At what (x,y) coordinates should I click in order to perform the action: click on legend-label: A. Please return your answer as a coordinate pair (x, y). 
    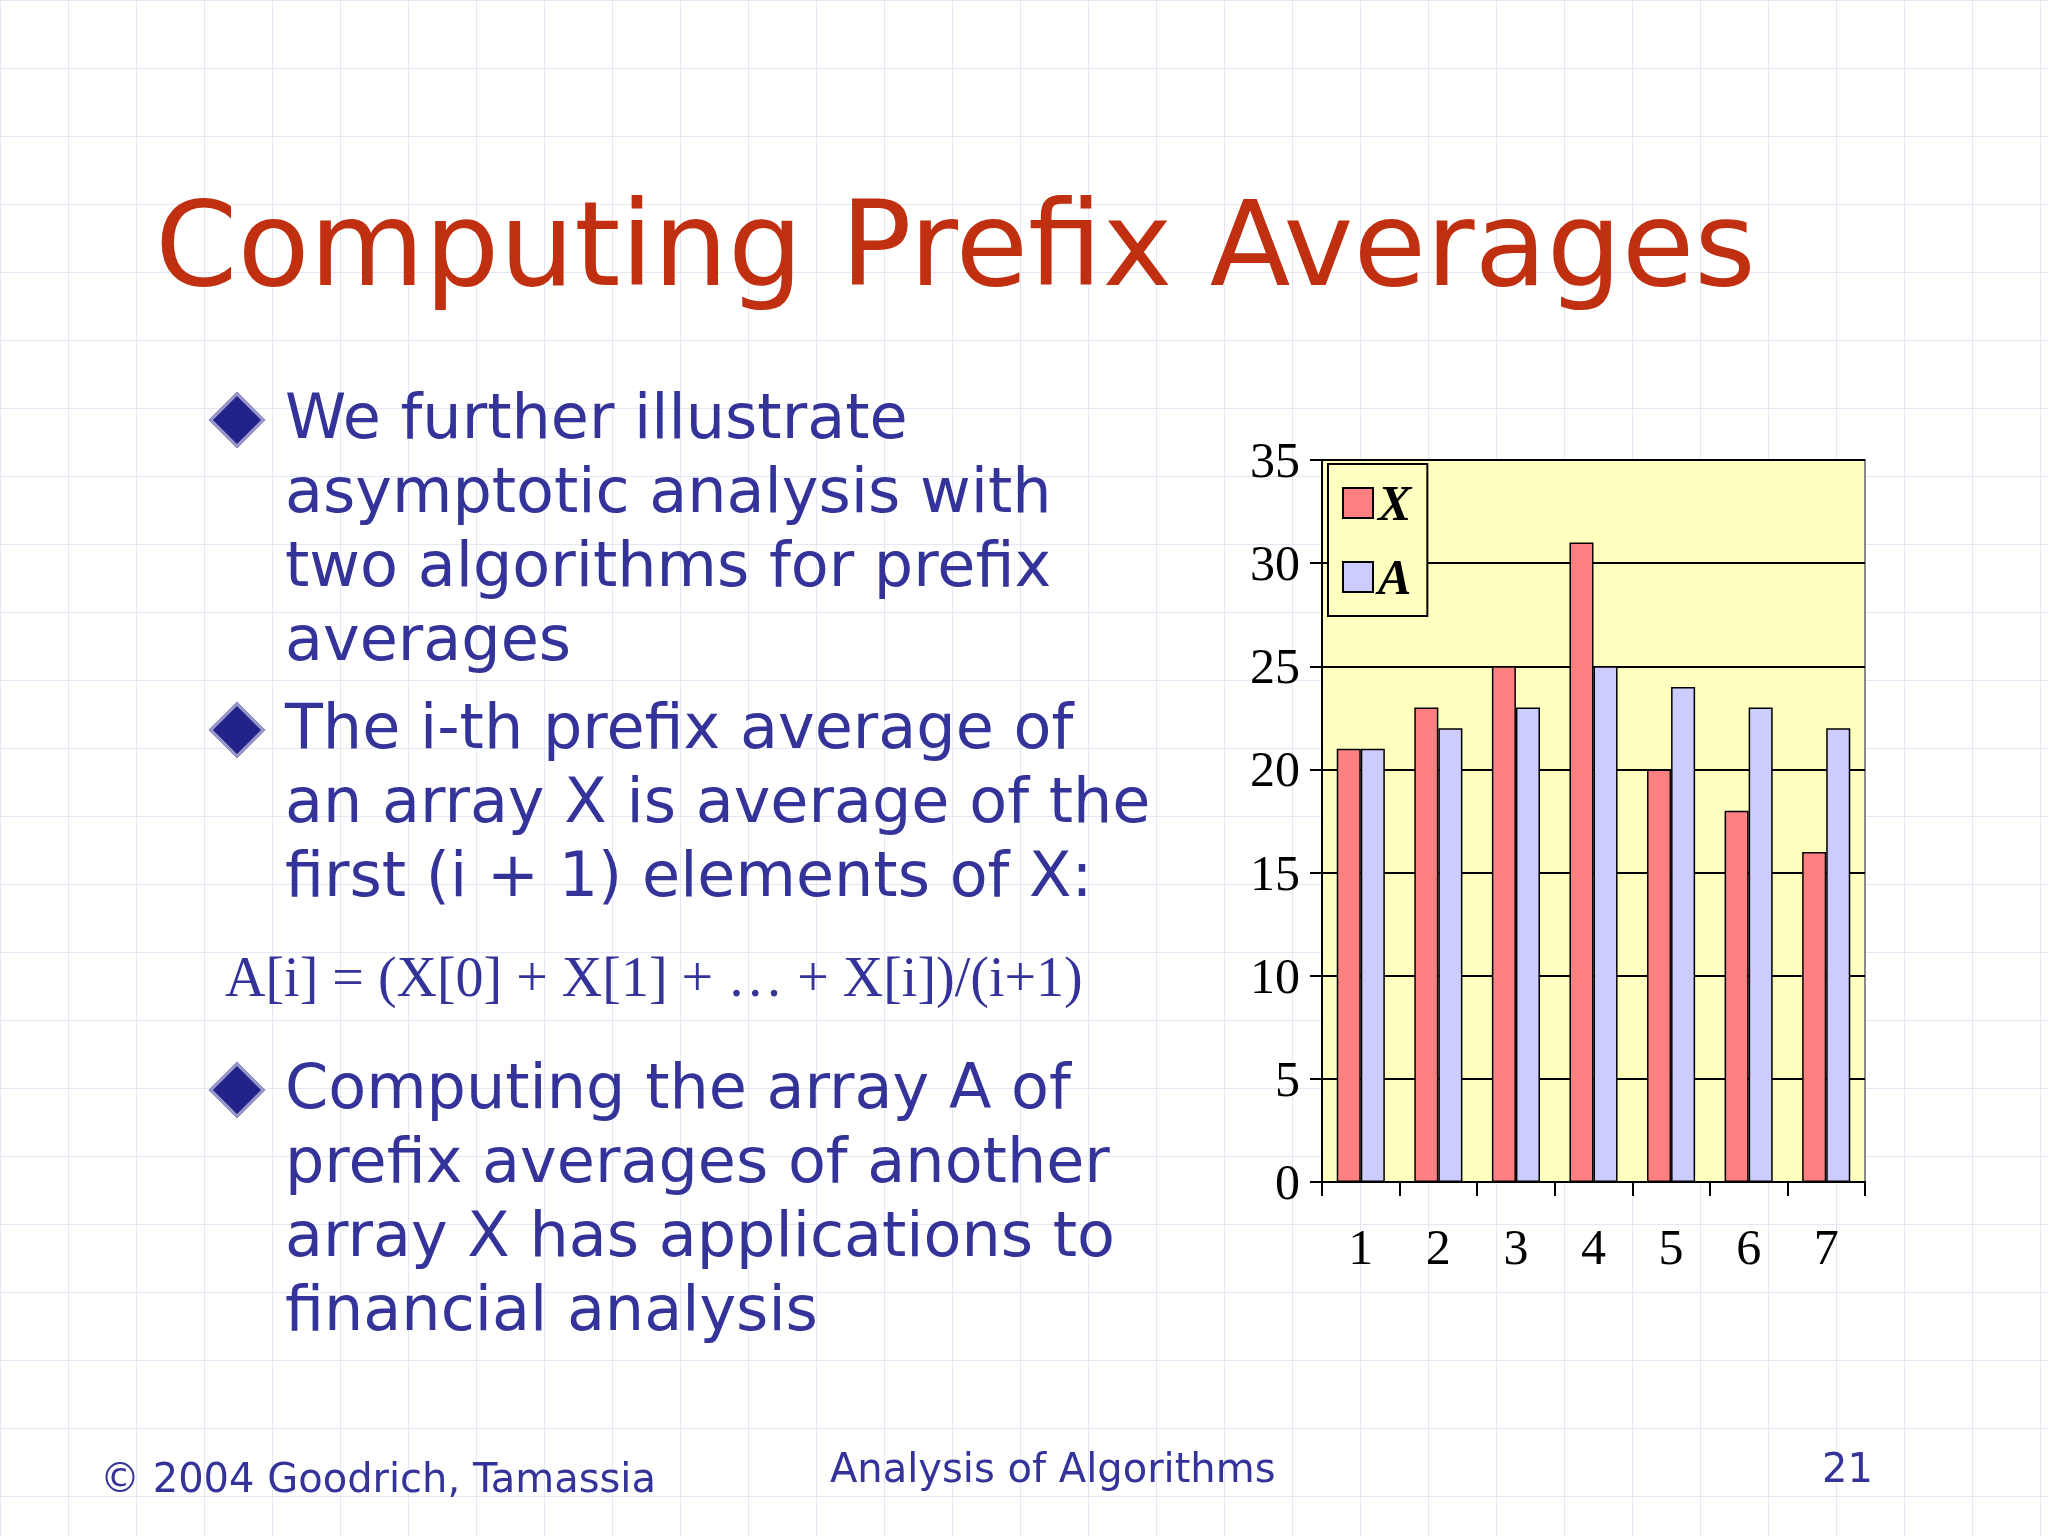
    Looking at the image, I should click on (1393, 577).